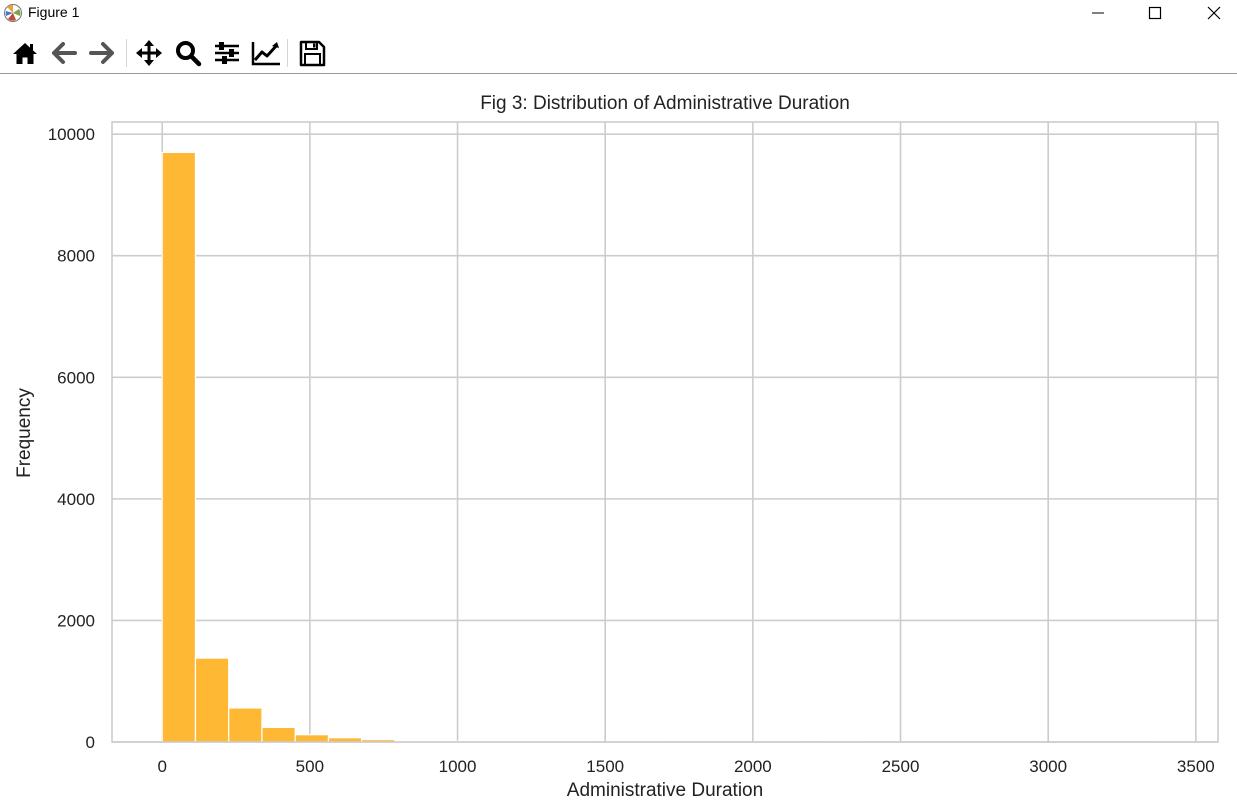  What do you see at coordinates (1048, 766) in the screenshot?
I see `x-tick-label: 3000` at bounding box center [1048, 766].